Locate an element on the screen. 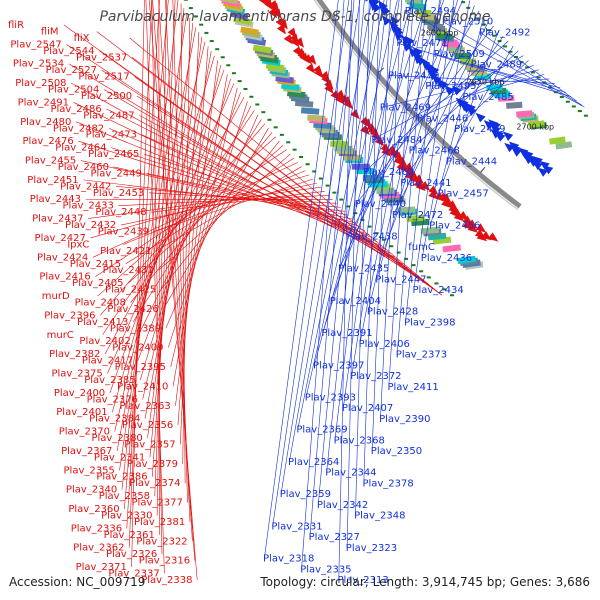 This screenshot has height=600, width=600. gene-label: Plav_2401 is located at coordinates (81, 412).